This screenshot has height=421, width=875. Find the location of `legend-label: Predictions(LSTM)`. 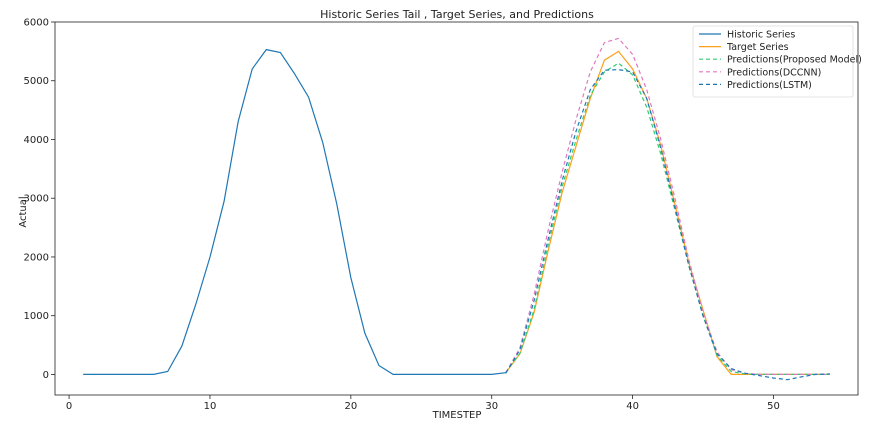

legend-label: Predictions(LSTM) is located at coordinates (769, 85).